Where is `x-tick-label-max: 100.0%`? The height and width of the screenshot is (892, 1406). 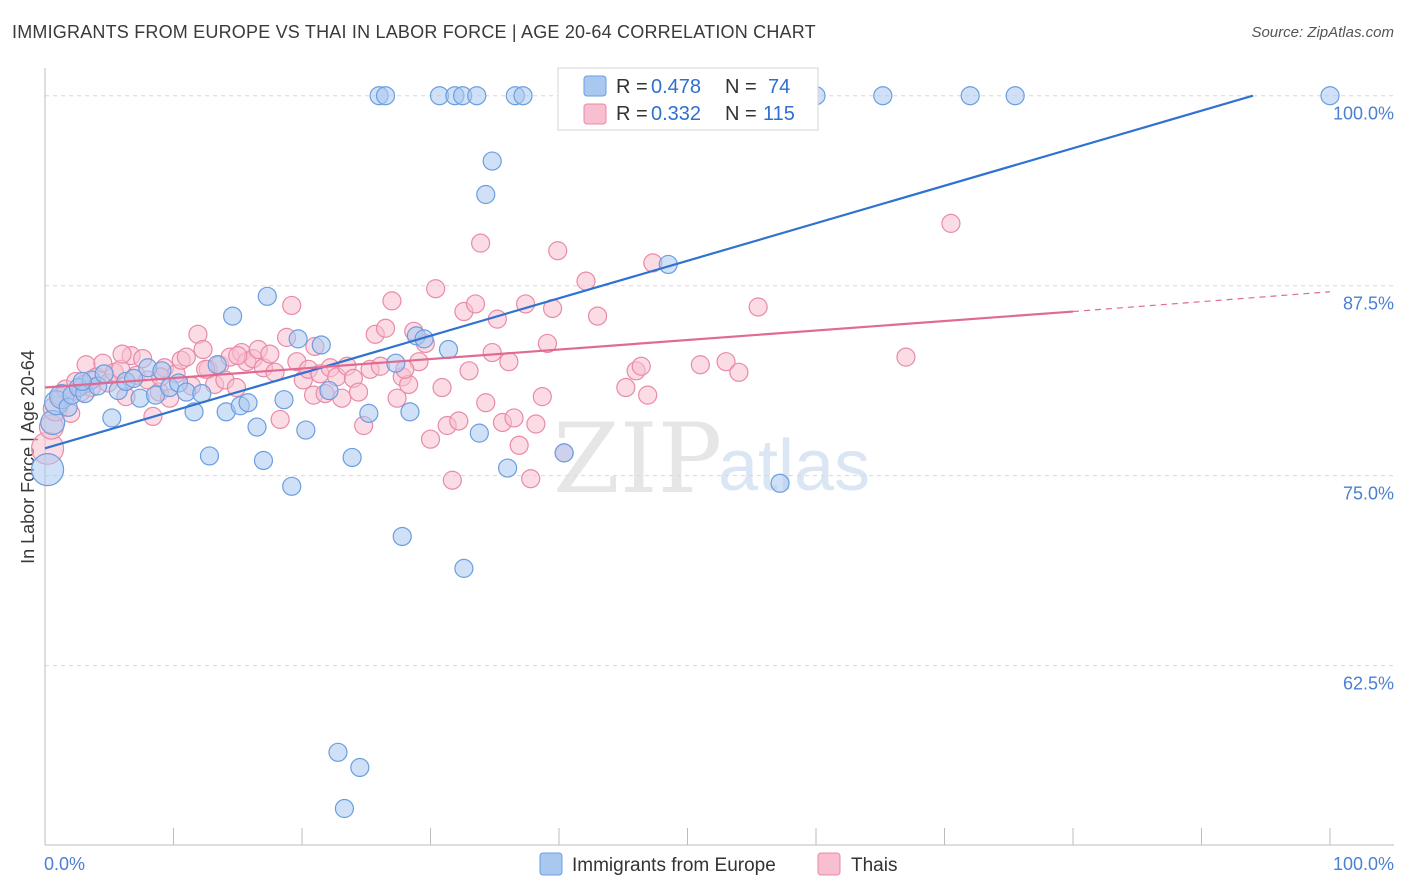 x-tick-label-max: 100.0% is located at coordinates (1363, 864).